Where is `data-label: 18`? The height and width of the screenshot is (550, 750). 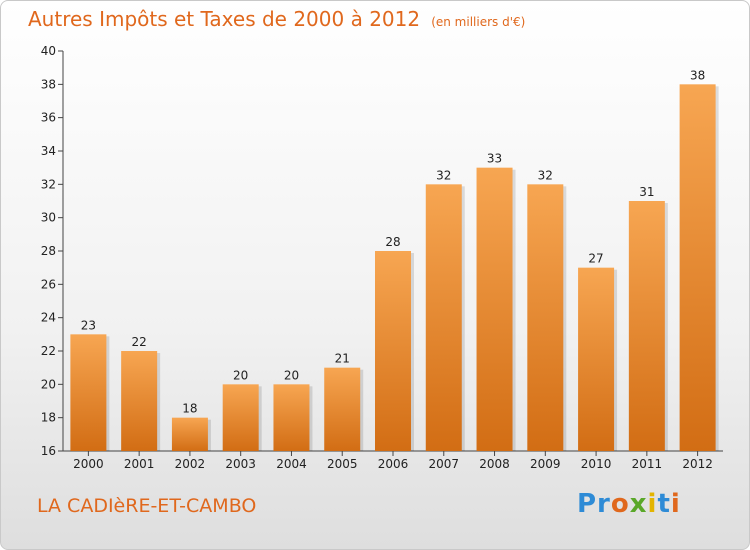 data-label: 18 is located at coordinates (189, 409).